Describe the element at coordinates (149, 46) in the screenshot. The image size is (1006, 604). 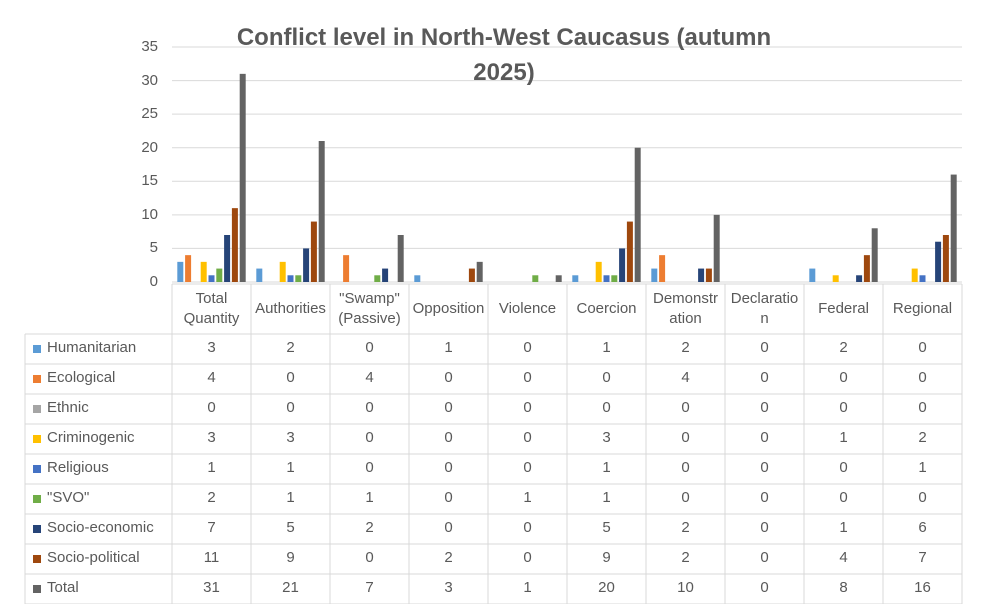
I see `y-tick-label: 35` at that location.